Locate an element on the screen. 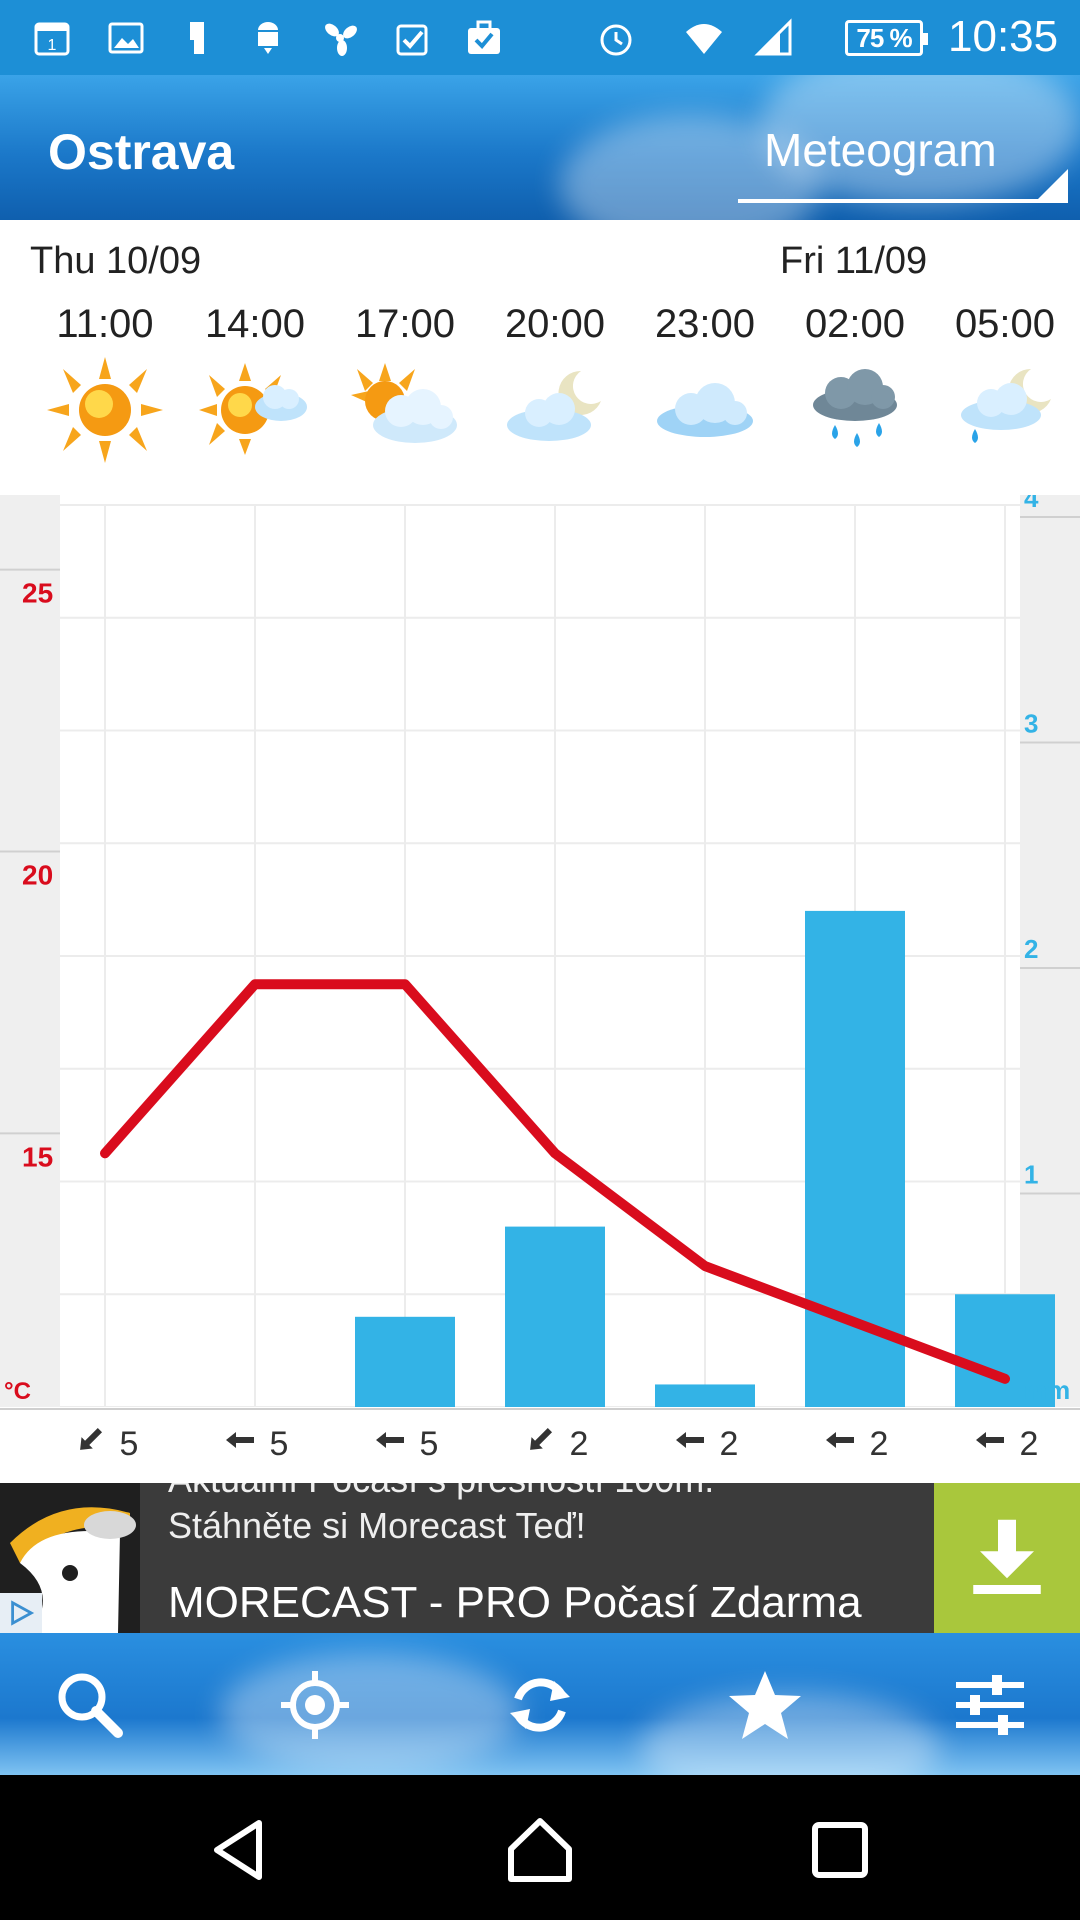 The height and width of the screenshot is (1920, 1080). ad-choices-icon is located at coordinates (21, 1613).